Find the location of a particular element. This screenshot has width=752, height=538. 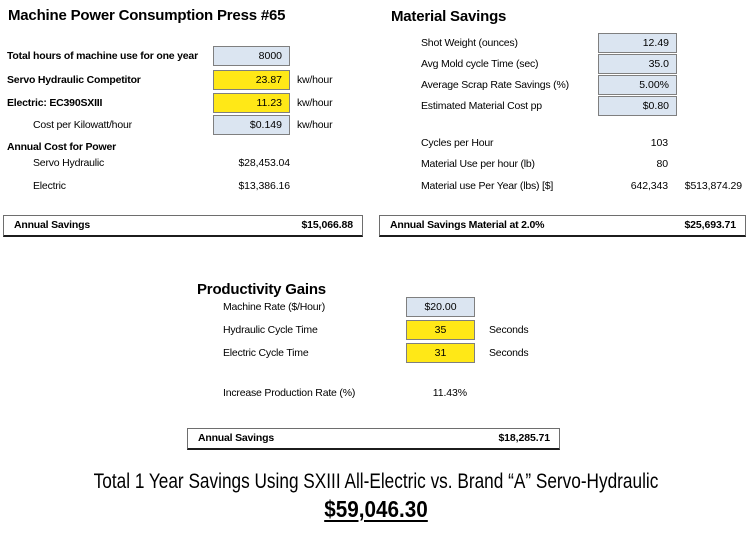

table-row: Average Scrap Rate Savings (%) 5.00% is located at coordinates (376, 85).